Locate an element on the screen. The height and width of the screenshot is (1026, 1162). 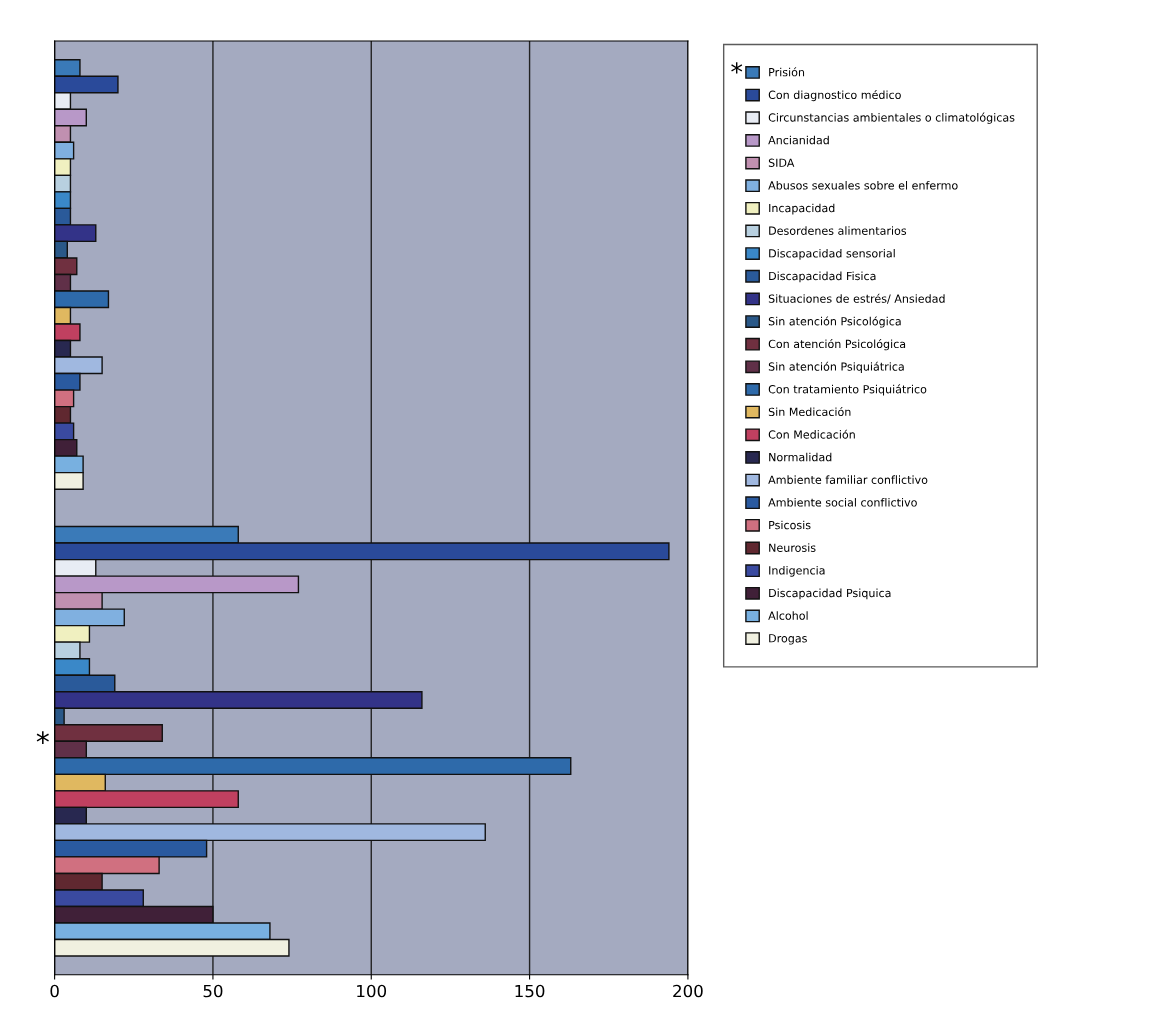
legend-label: Neurosis is located at coordinates (792, 547).